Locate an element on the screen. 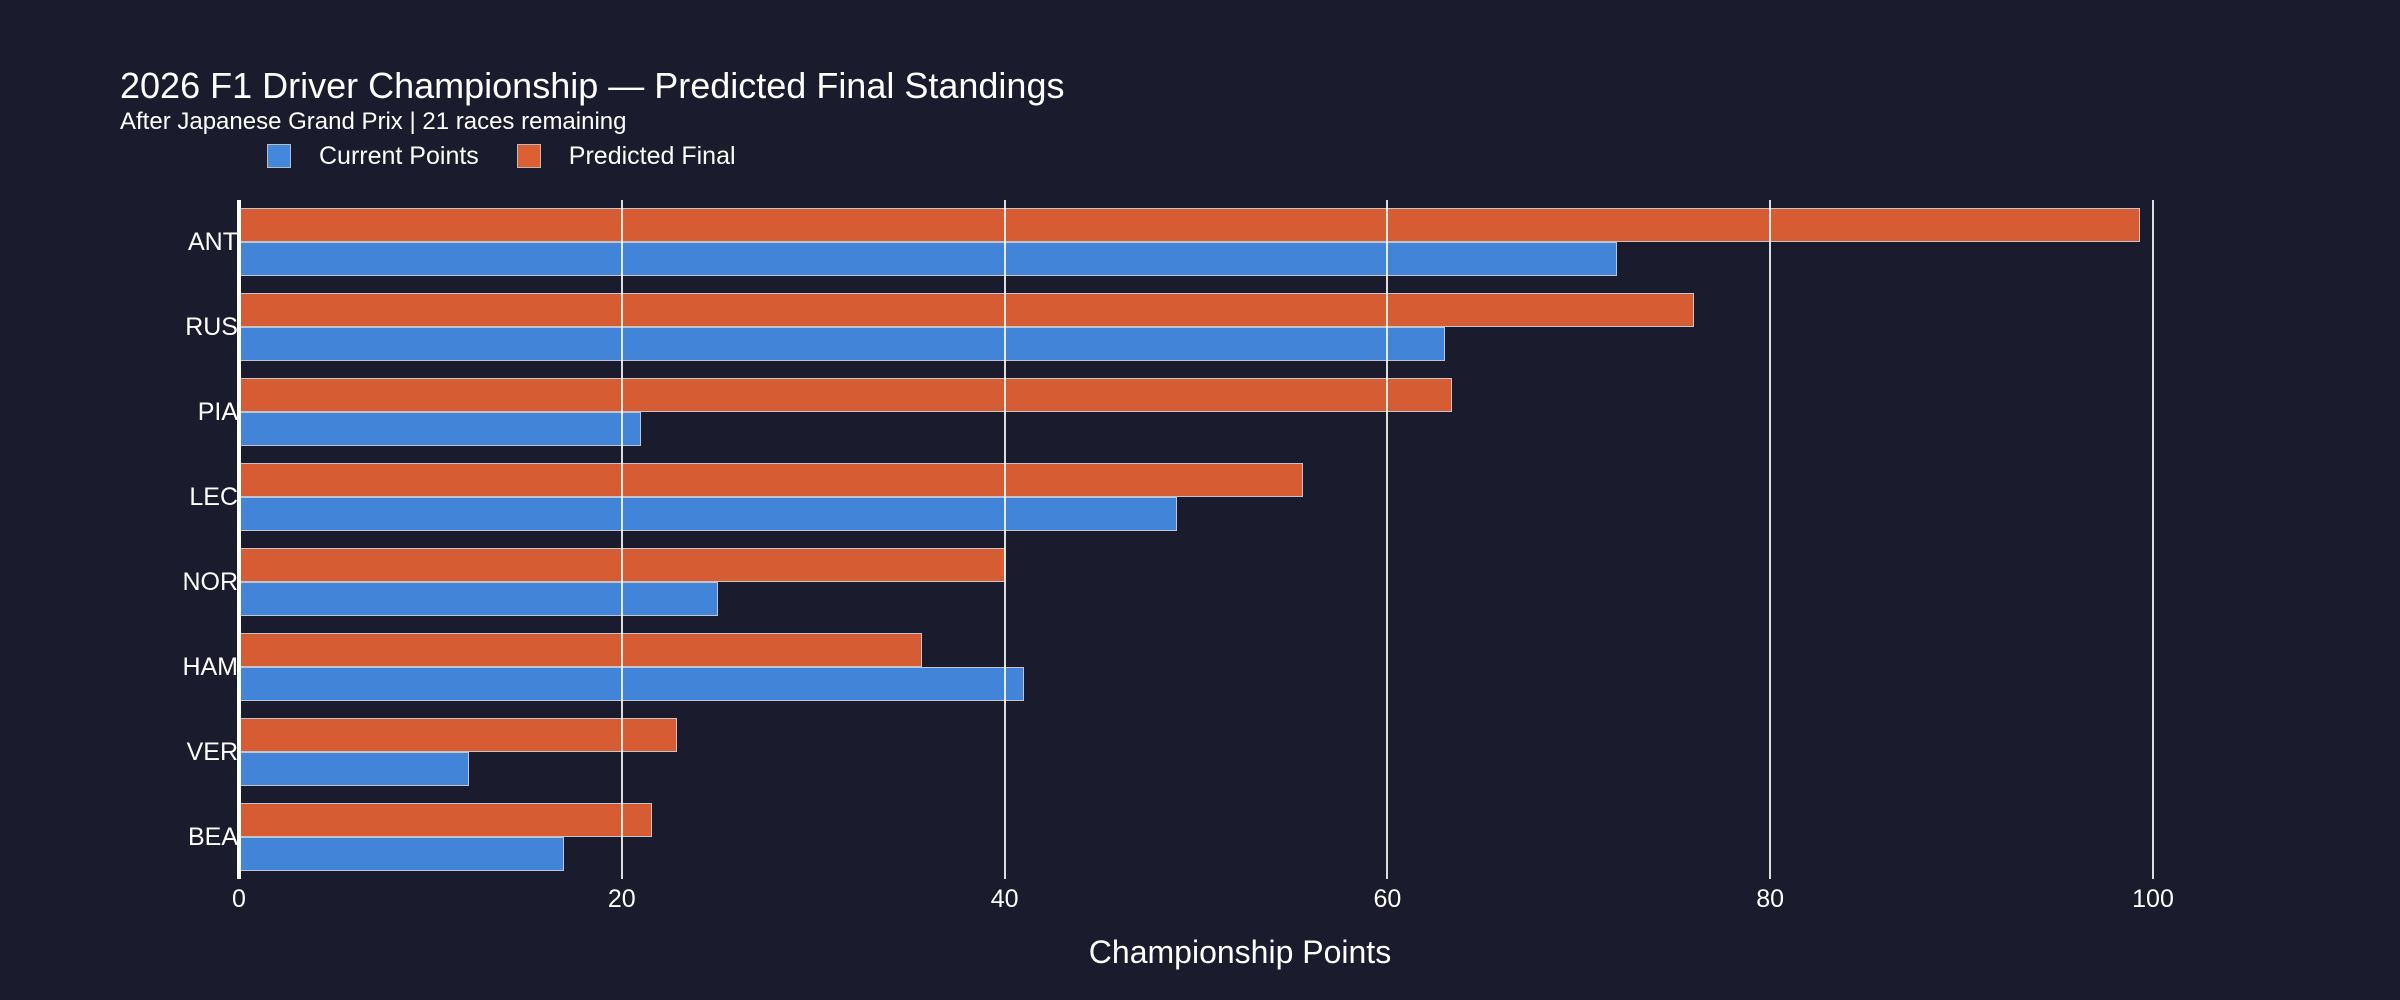 The image size is (2400, 1000). y-tick-label: NOR is located at coordinates (210, 582).